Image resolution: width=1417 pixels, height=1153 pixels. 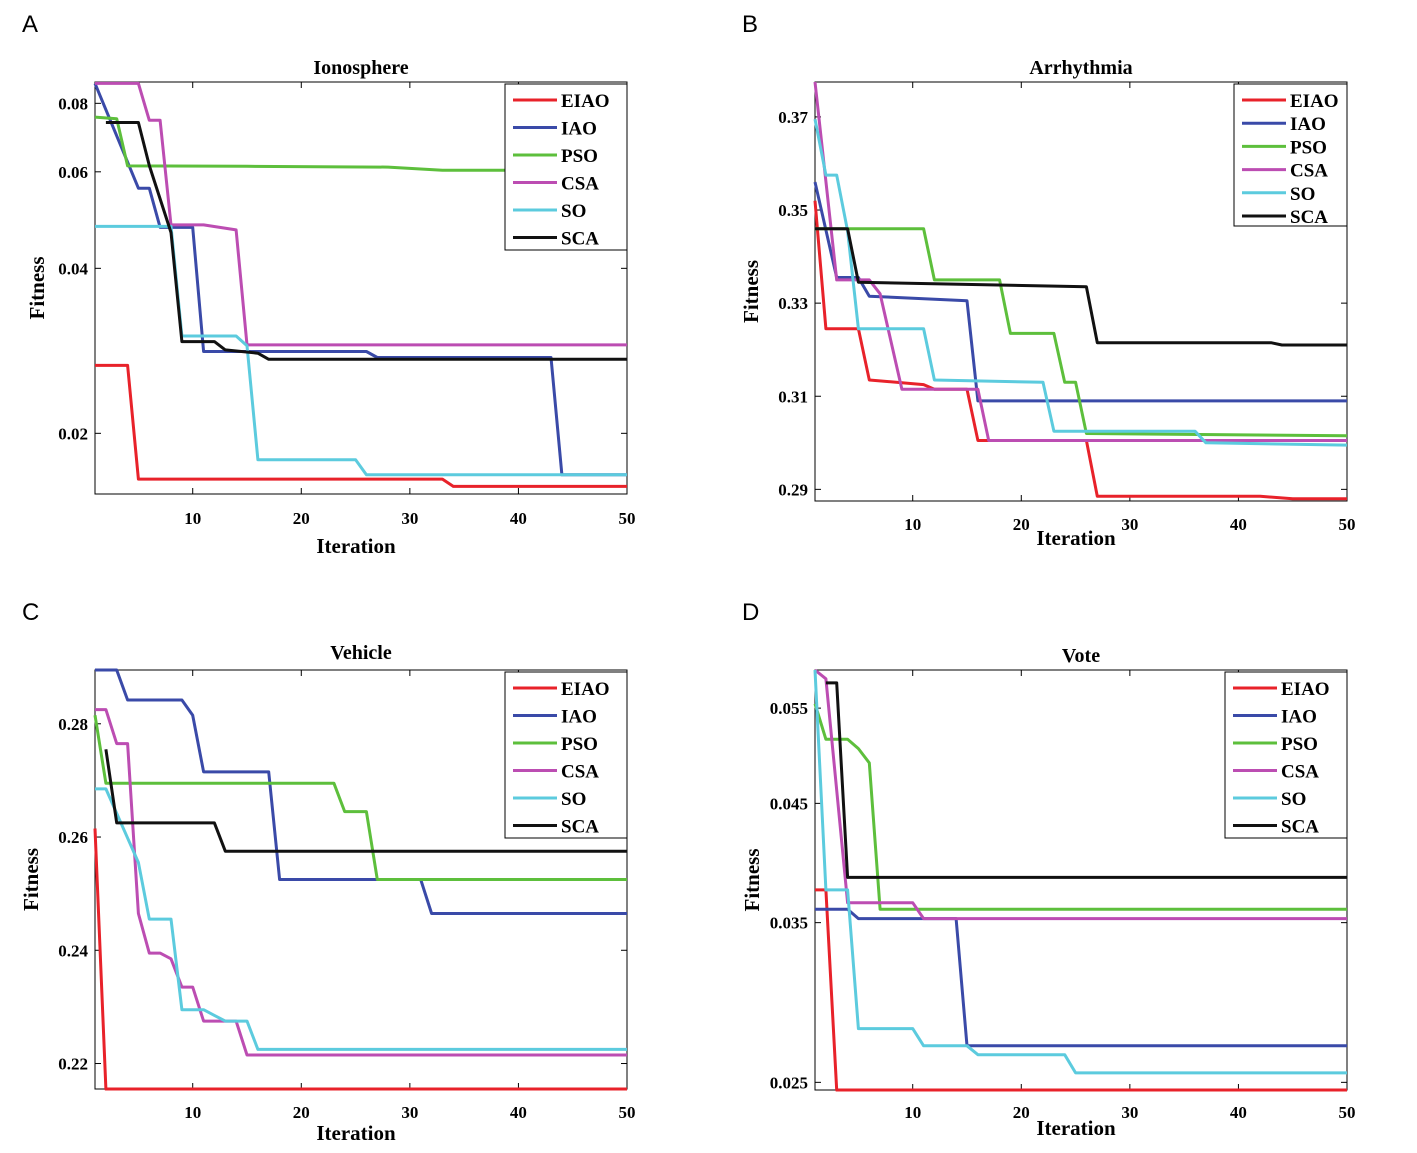 I want to click on y-tick-label: 0.025, so click(x=789, y=1082).